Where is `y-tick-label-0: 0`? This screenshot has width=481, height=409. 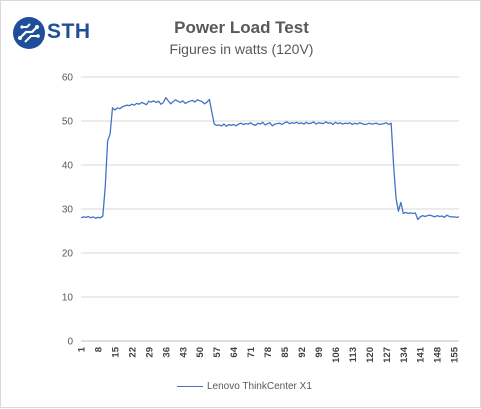 y-tick-label-0: 0 is located at coordinates (70, 342).